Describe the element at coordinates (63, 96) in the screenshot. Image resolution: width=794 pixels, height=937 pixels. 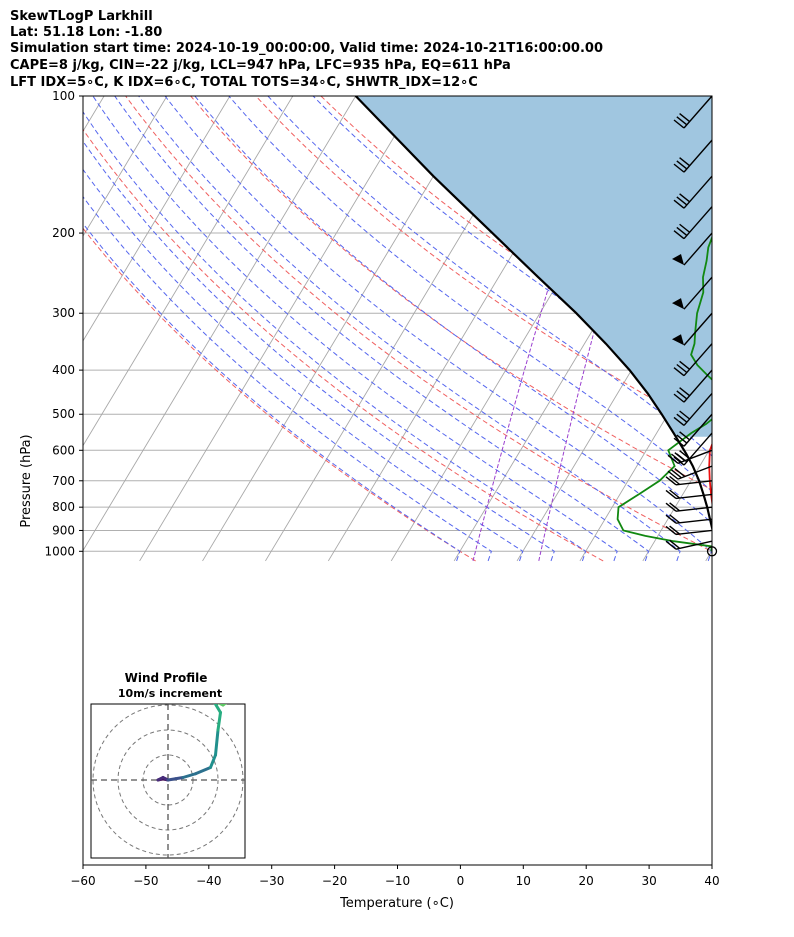
I see `y-tick-label: 100` at that location.